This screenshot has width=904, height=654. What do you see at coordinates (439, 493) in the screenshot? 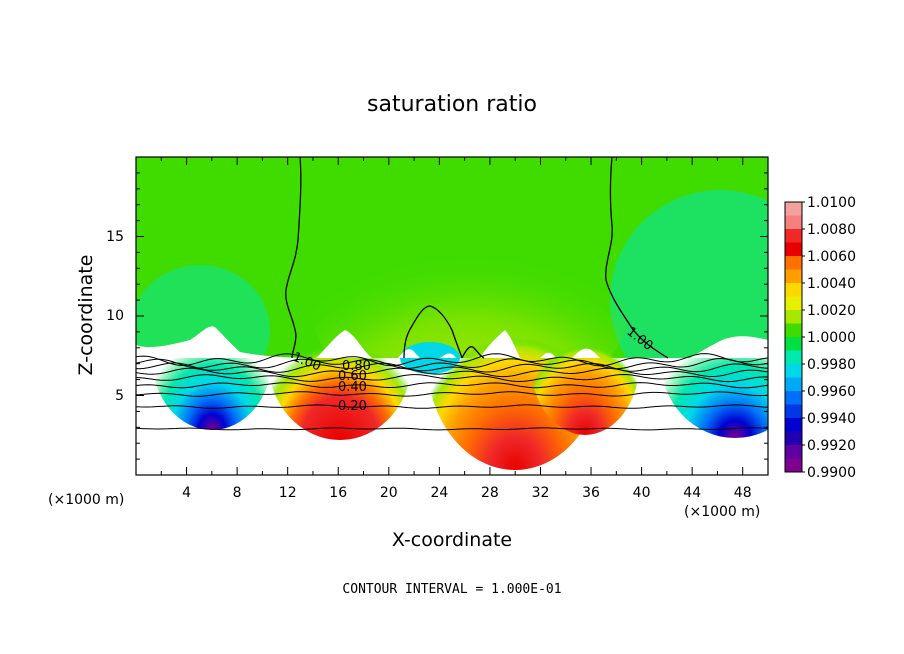
I see `x-tick-label: 24` at bounding box center [439, 493].